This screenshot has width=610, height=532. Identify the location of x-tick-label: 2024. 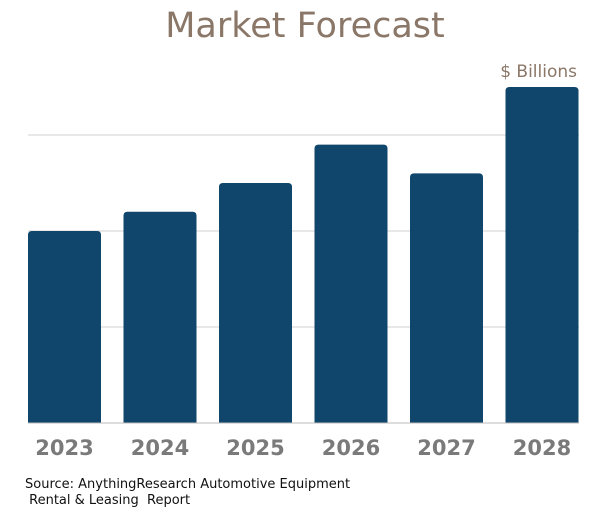
(160, 448).